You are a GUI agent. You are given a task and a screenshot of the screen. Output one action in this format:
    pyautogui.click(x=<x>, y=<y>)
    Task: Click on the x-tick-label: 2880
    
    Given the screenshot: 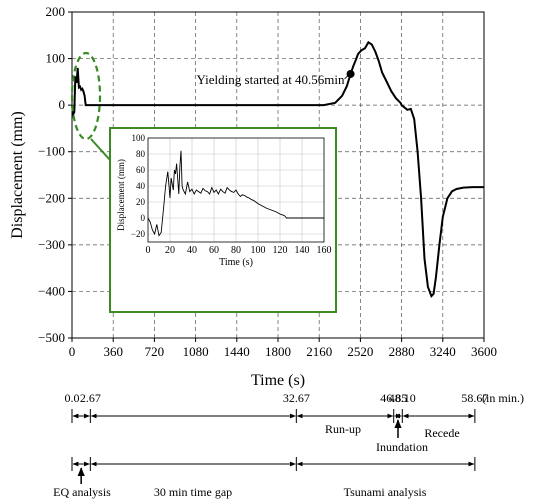 What is the action you would take?
    pyautogui.click(x=402, y=351)
    